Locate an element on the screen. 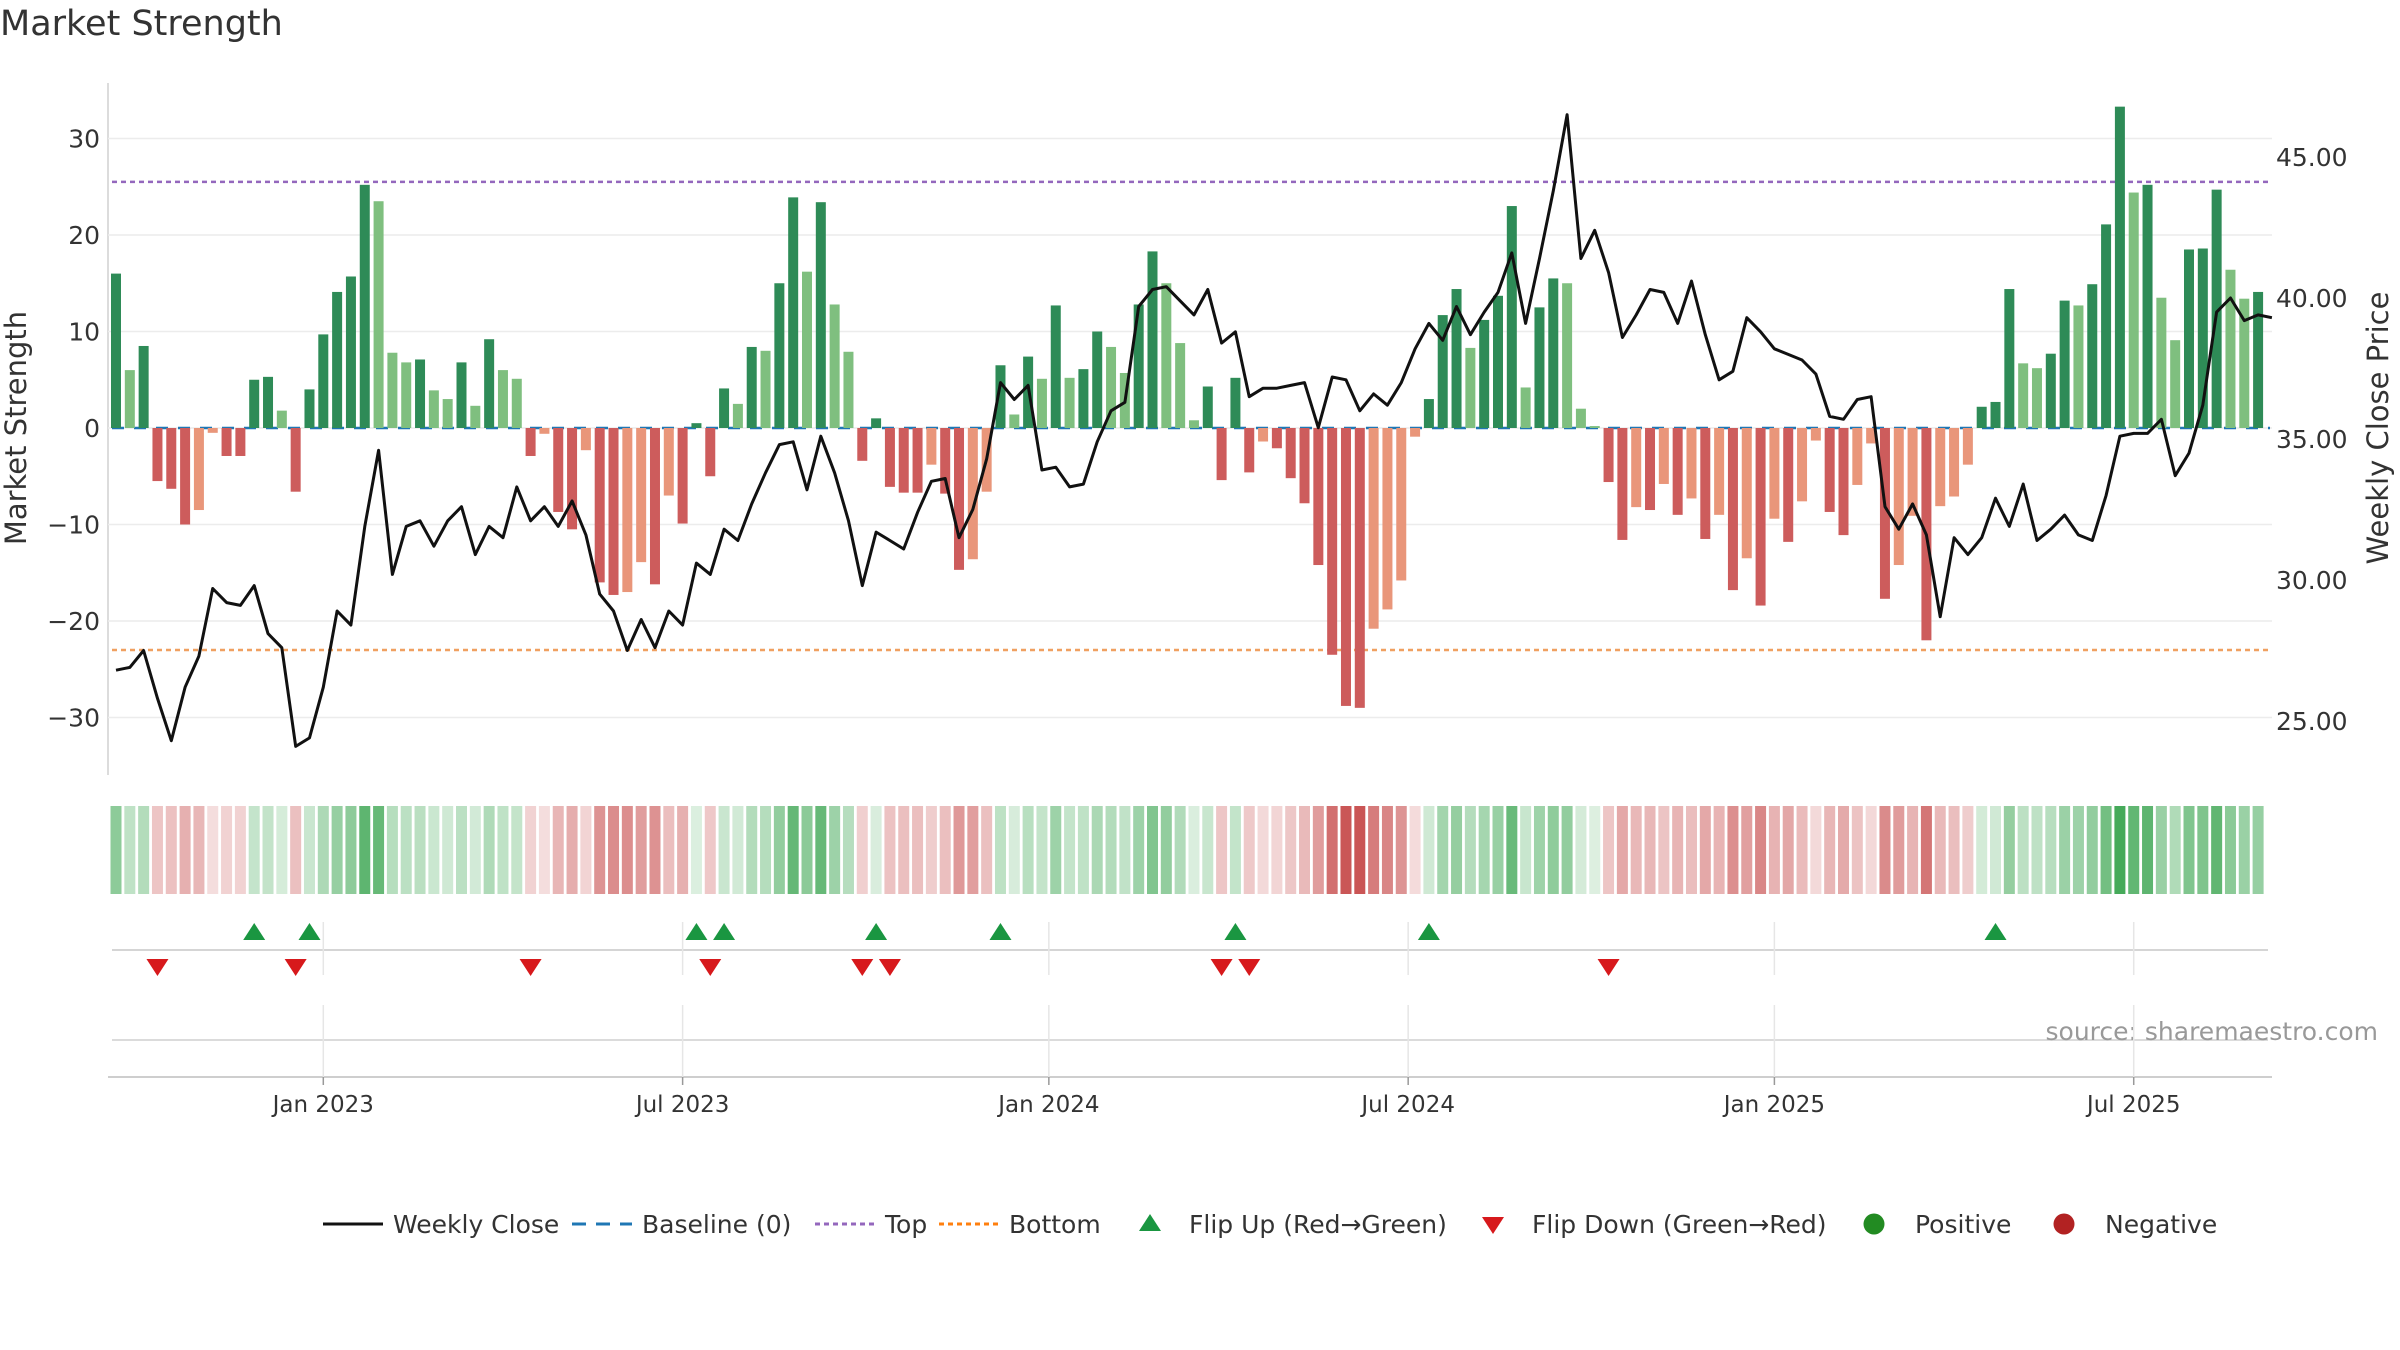  legend-swatch is located at coordinates (2064, 1224).